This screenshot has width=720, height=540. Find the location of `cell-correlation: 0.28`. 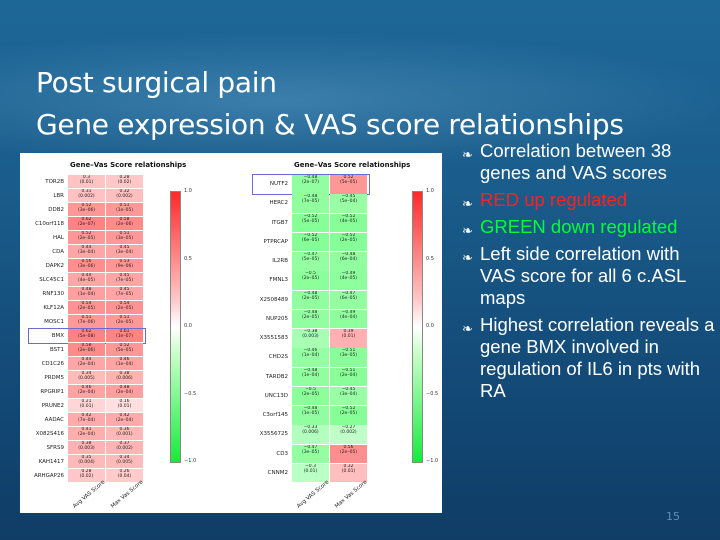

cell-correlation: 0.28 is located at coordinates (124, 177).